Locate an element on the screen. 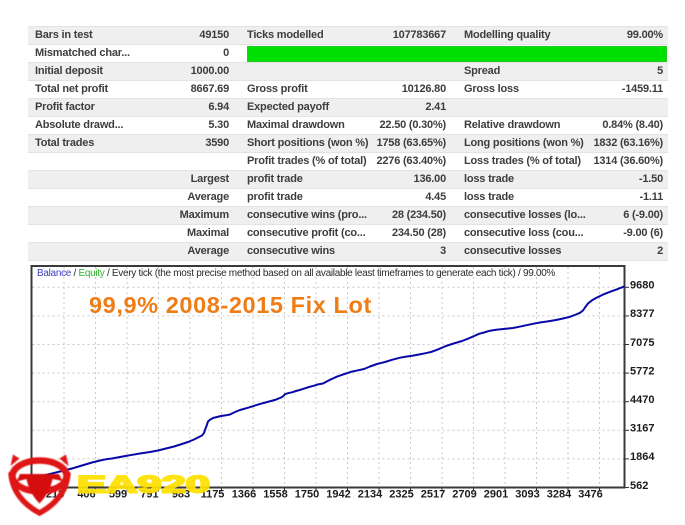 Image resolution: width=685 pixels, height=525 pixels. svg-text: 1942 is located at coordinates (338, 495).